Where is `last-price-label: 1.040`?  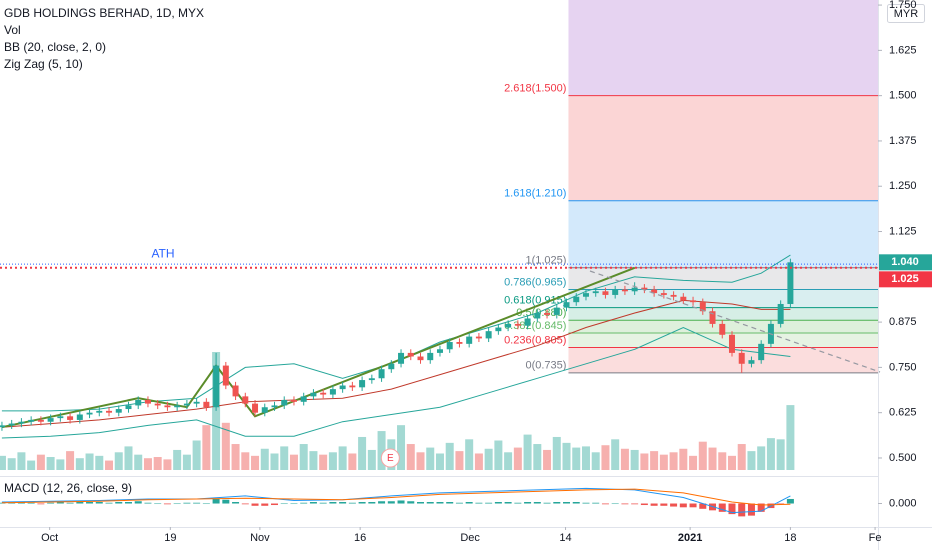
last-price-label: 1.040 is located at coordinates (905, 262).